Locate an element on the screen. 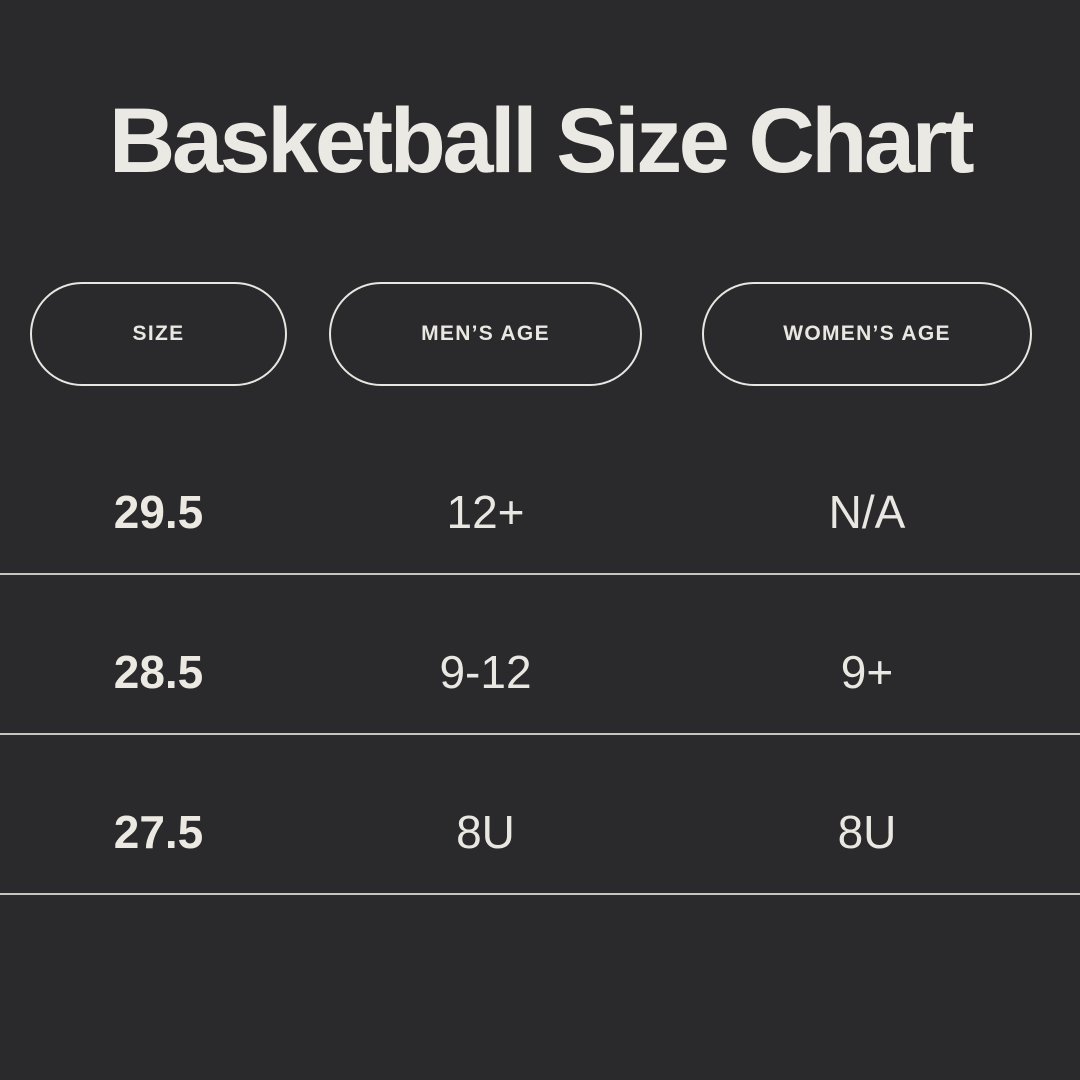  size-cell: 29.5 is located at coordinates (158, 512).